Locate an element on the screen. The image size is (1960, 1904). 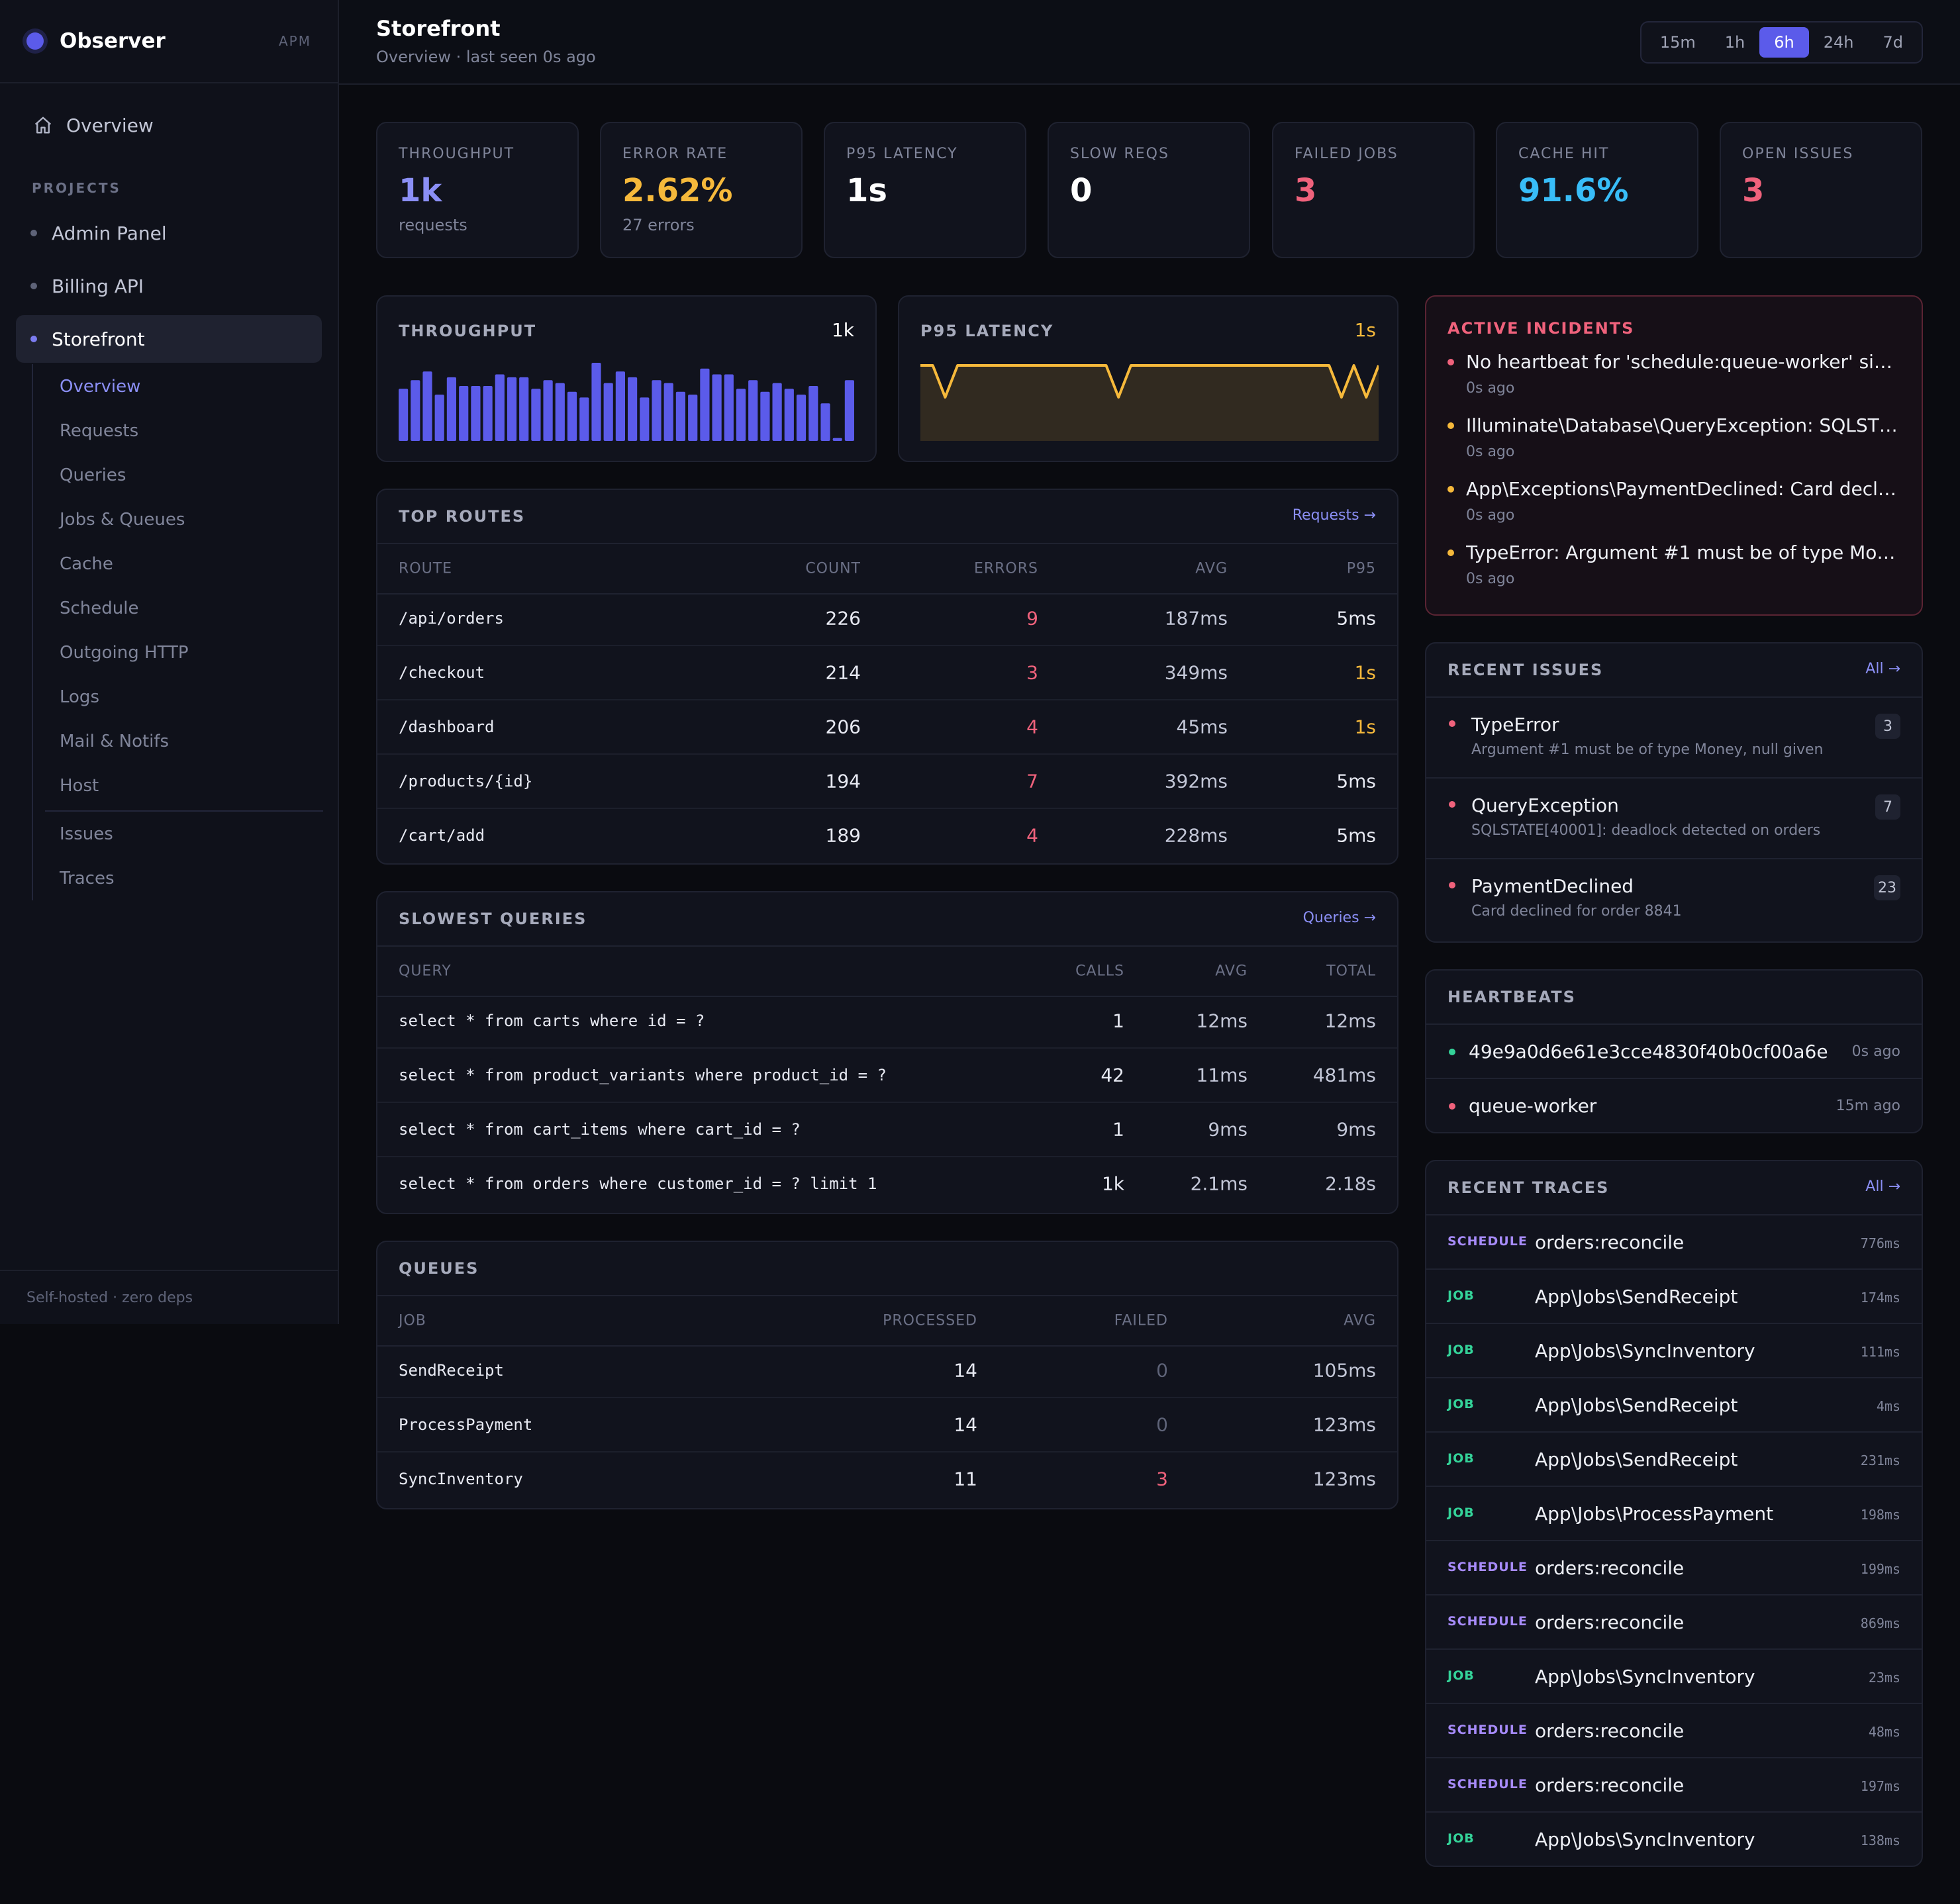
route-row: /products/{id} 194 7 392ms 5ms is located at coordinates (887, 782).